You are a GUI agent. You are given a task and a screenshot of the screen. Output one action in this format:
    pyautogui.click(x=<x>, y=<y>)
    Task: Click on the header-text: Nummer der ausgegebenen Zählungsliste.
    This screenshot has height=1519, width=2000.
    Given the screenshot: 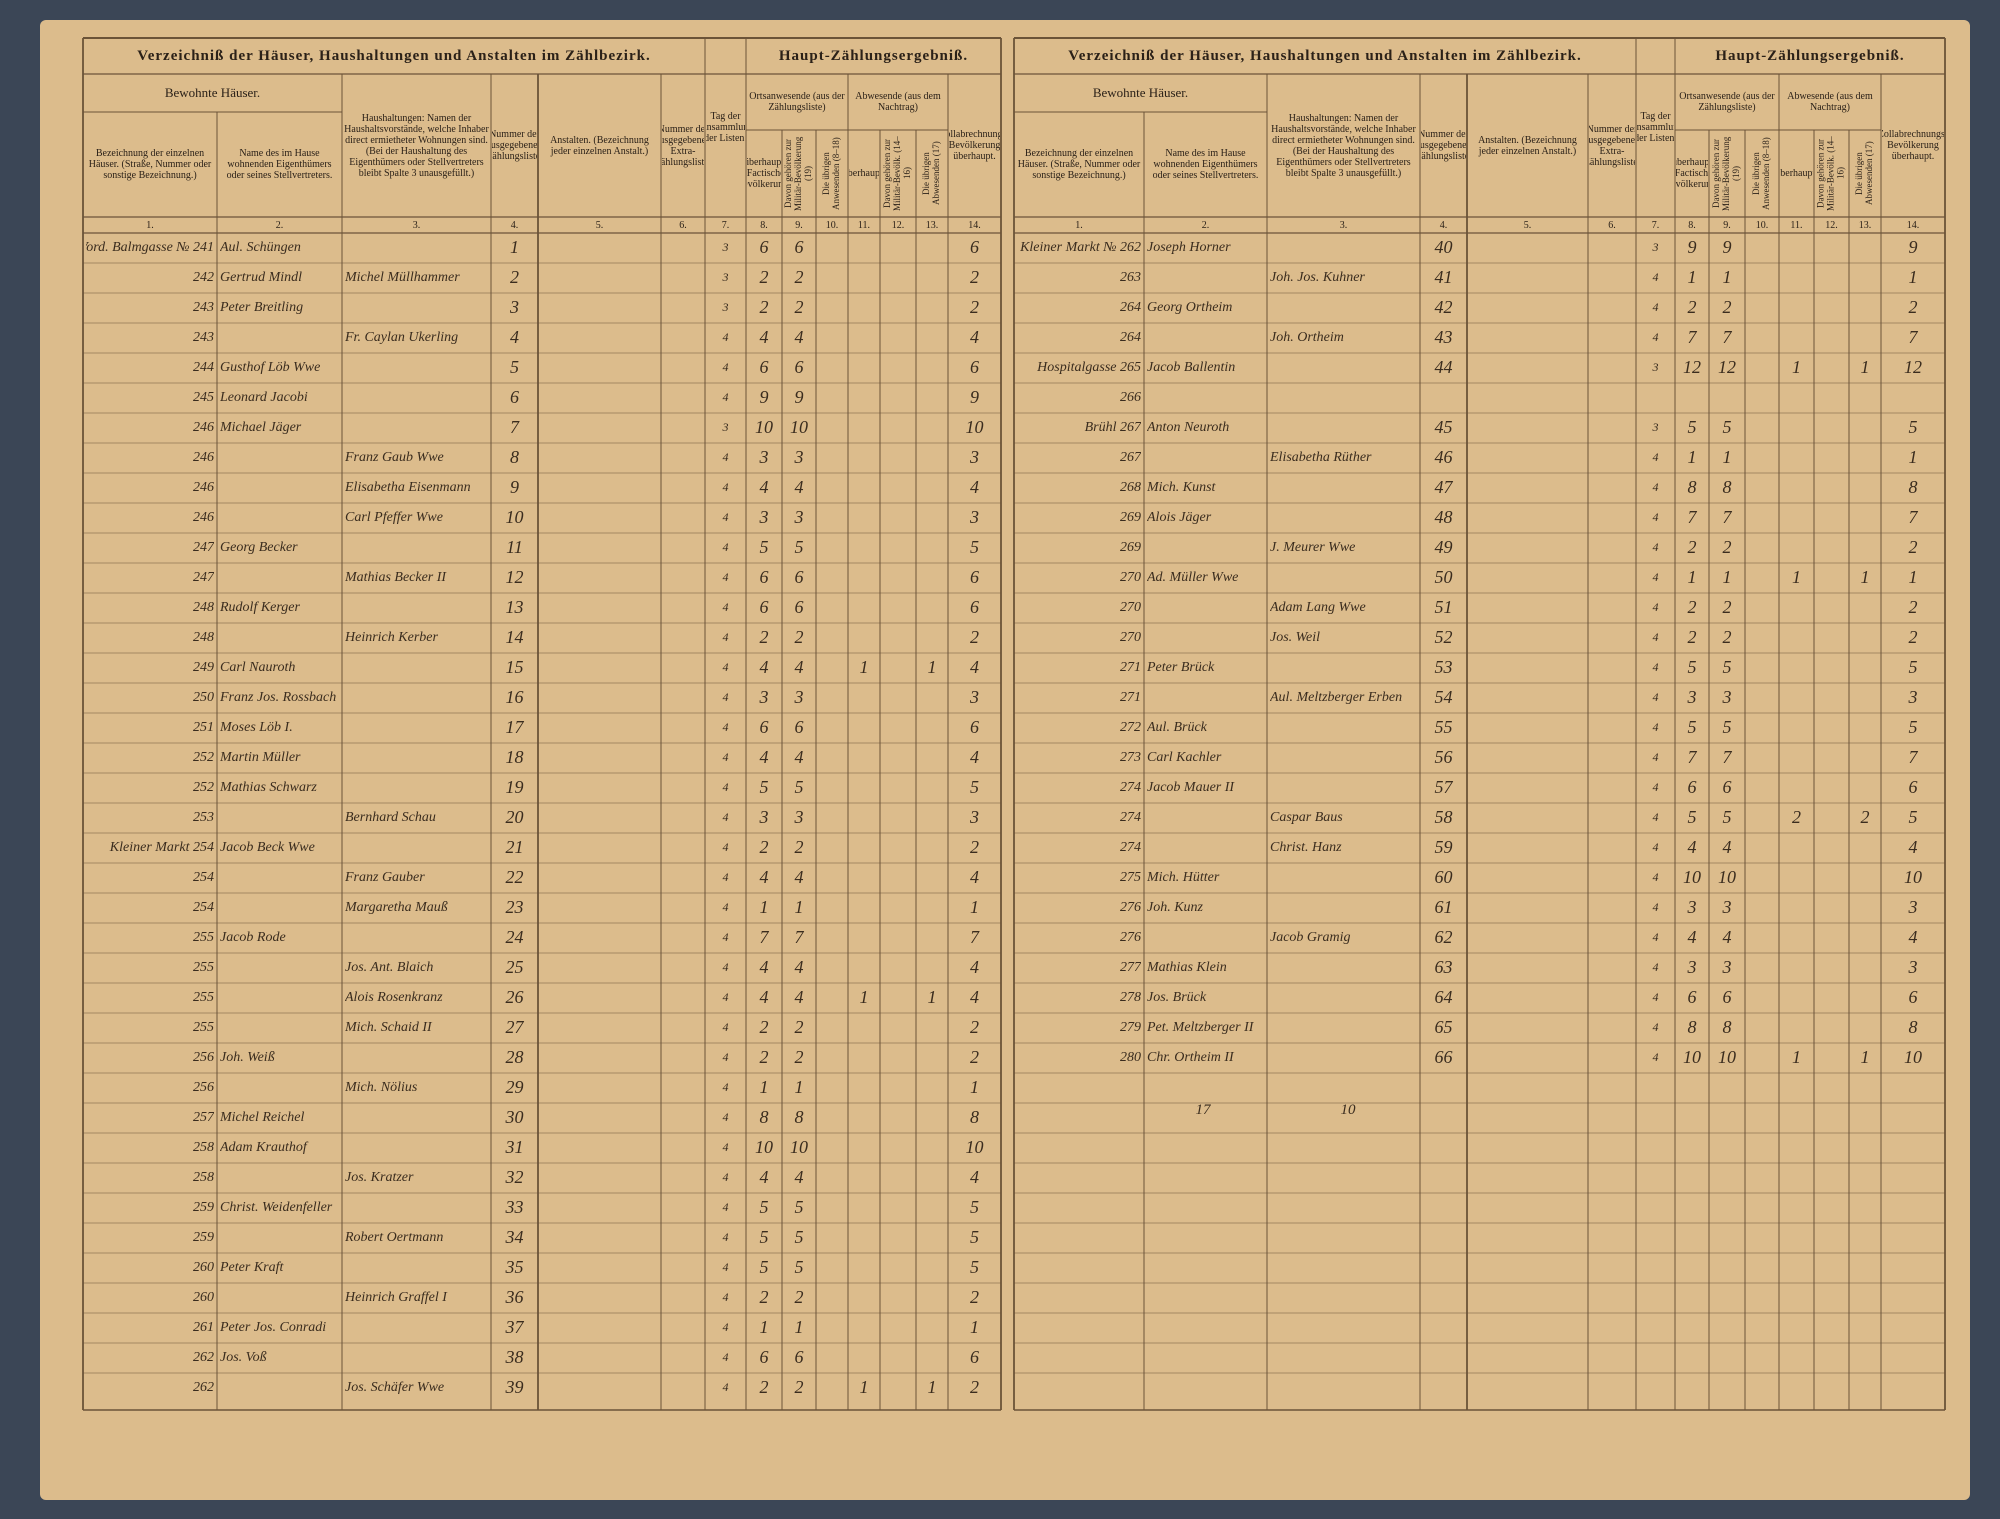 What is the action you would take?
    pyautogui.click(x=514, y=145)
    